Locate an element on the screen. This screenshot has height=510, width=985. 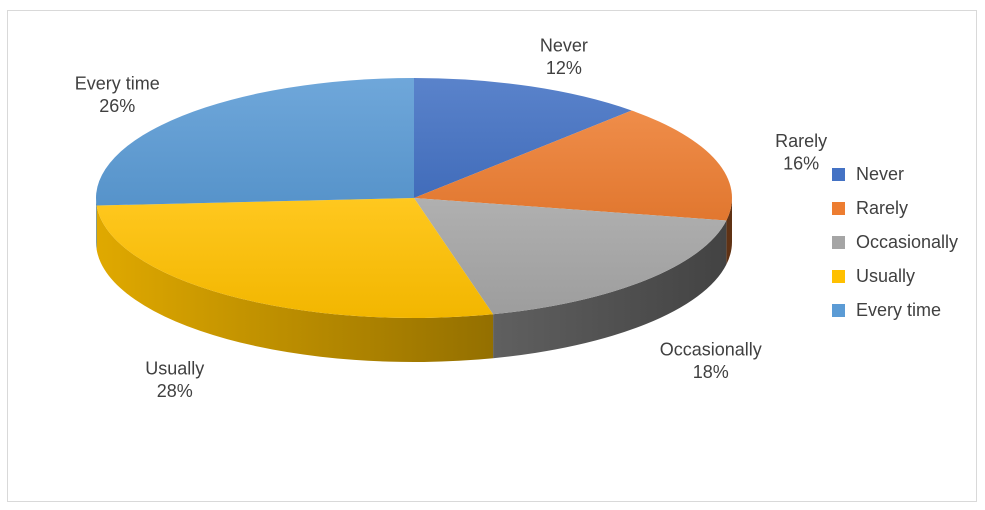
legend-item-every-time: Every time is located at coordinates (886, 310).